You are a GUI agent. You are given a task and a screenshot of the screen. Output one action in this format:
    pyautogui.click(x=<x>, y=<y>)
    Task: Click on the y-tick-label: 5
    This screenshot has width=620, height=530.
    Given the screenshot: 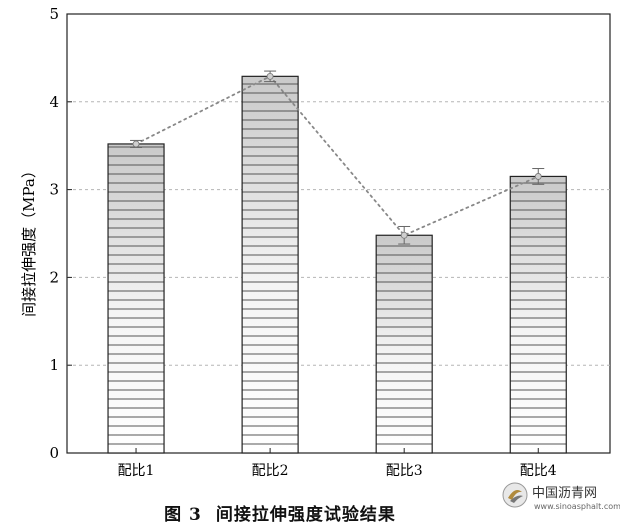 What is the action you would take?
    pyautogui.click(x=54, y=14)
    